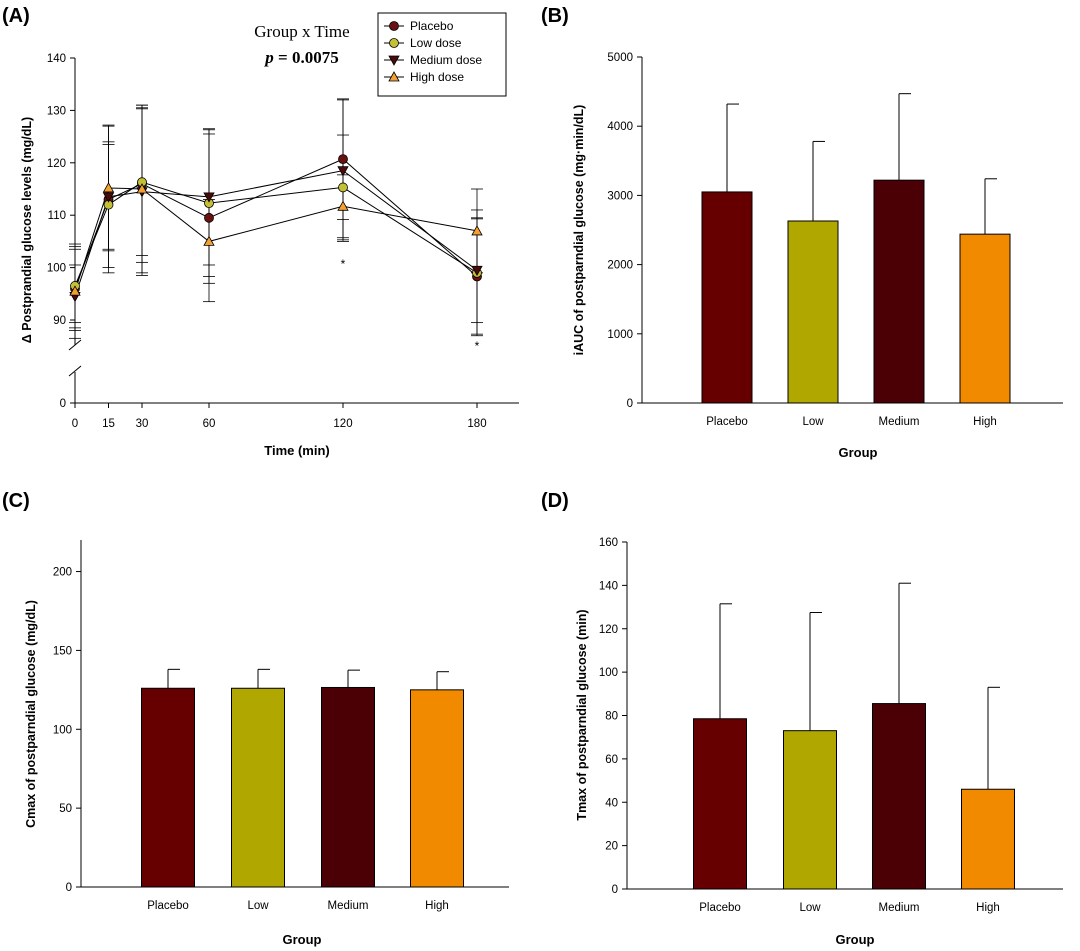 The image size is (1080, 951). Describe the element at coordinates (611, 847) in the screenshot. I see `panel-d-y-tick-label: 20` at that location.